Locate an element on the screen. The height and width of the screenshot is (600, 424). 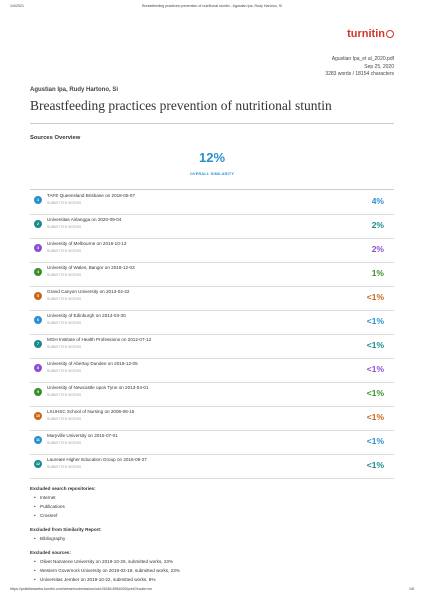
source-number-badge: 3 is located at coordinates (38, 248).